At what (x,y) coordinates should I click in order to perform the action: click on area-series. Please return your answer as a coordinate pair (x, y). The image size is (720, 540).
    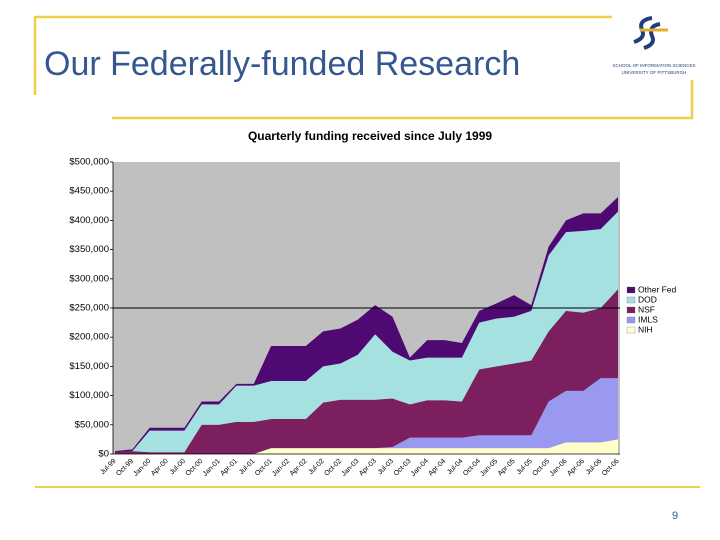
    Looking at the image, I should click on (366, 446).